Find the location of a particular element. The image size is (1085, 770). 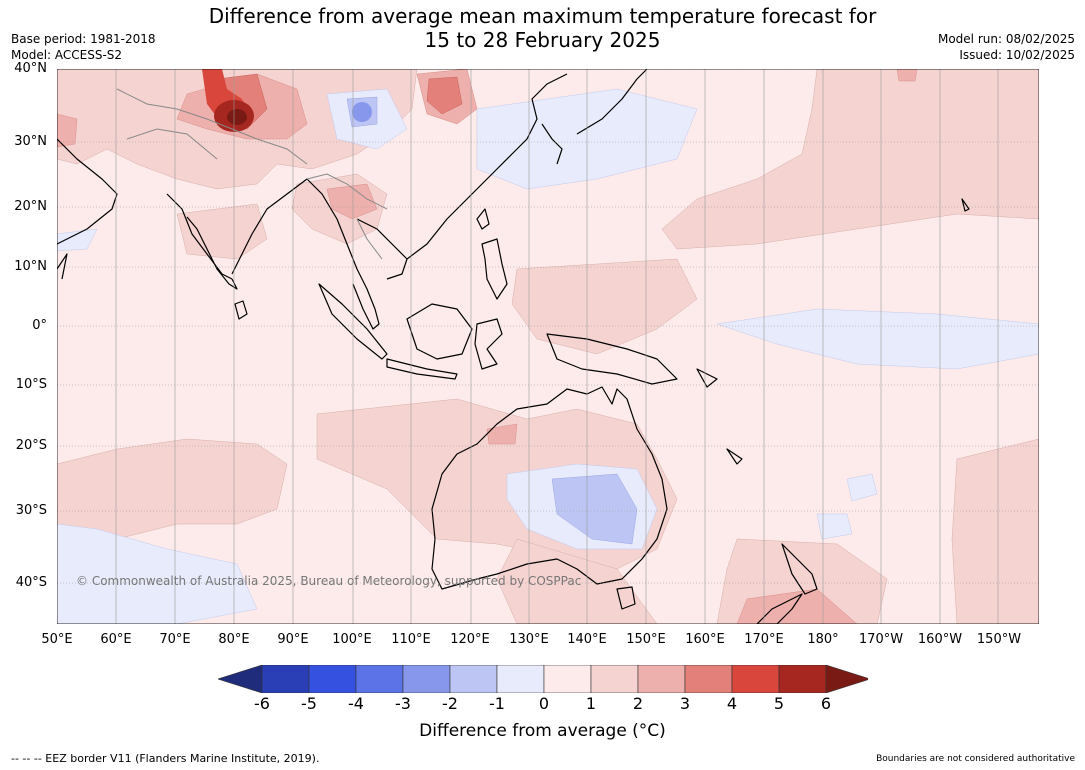

lon-label: 120°E is located at coordinates (470, 639).